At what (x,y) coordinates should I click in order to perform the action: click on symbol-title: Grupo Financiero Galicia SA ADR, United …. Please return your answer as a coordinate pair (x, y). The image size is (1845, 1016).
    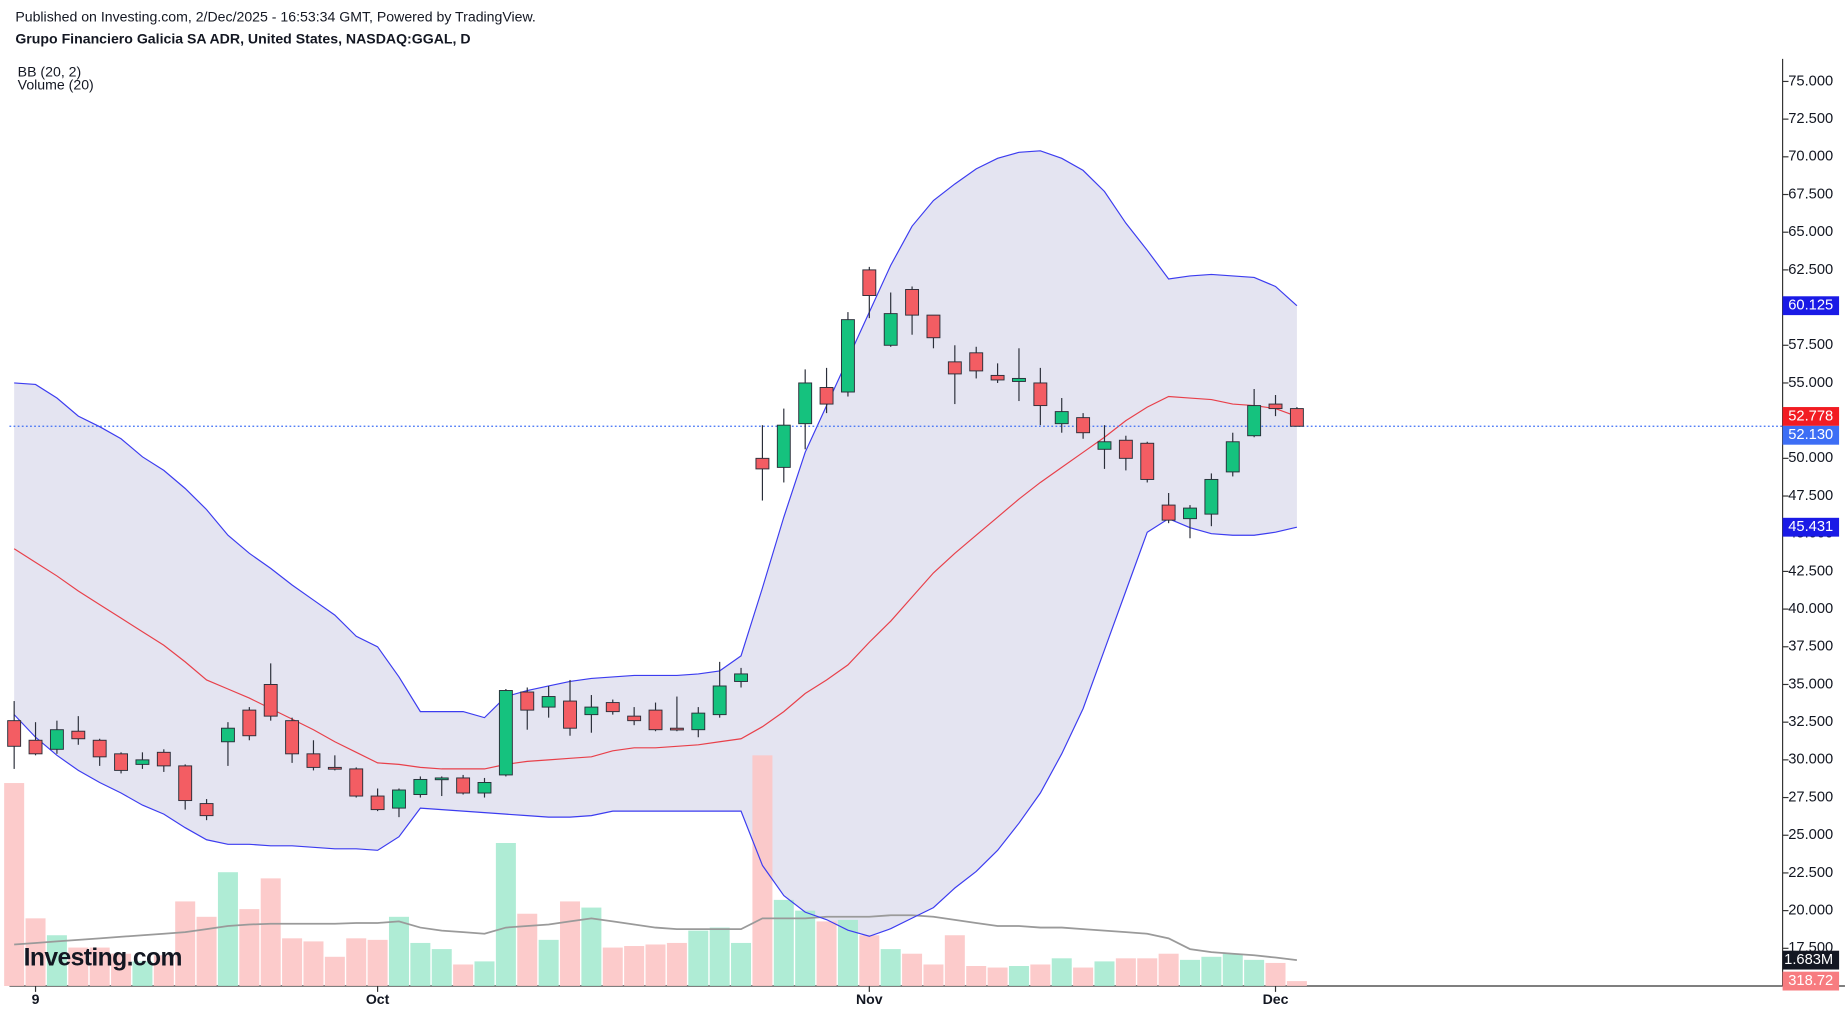
    Looking at the image, I should click on (242, 39).